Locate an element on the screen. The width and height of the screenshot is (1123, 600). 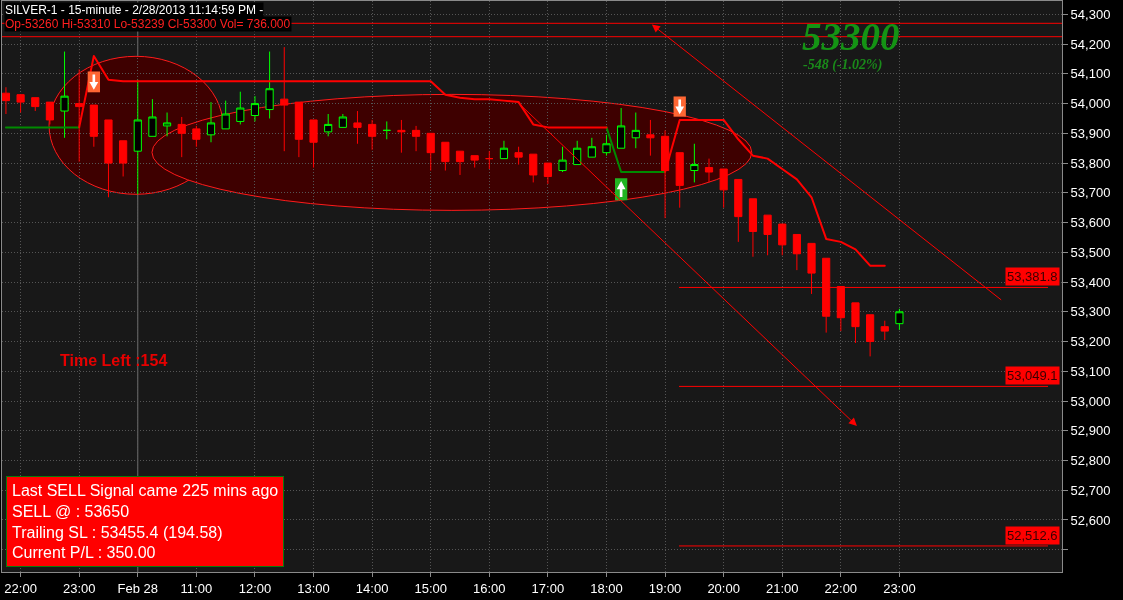
x-tick-label: 15:00 is located at coordinates (430, 588).